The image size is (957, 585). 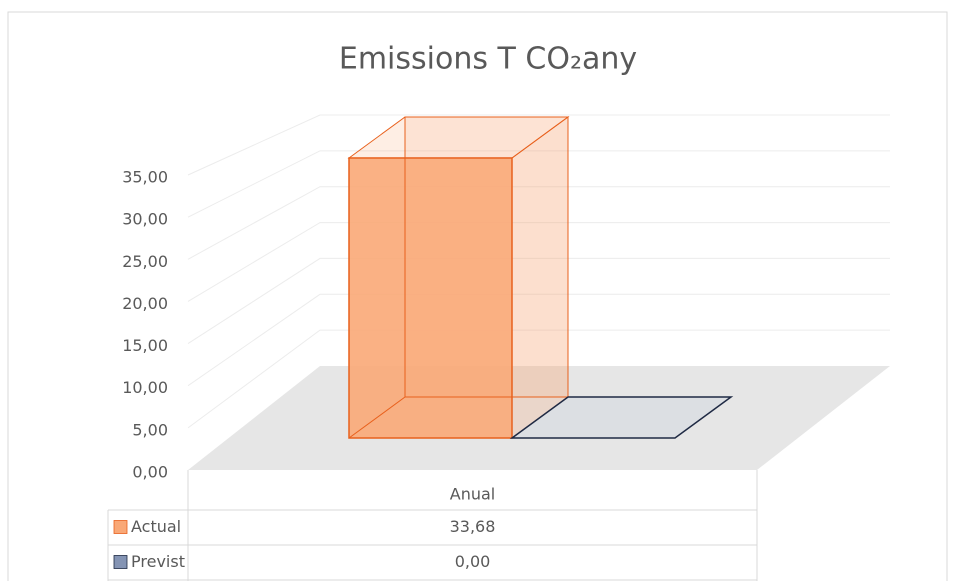 What do you see at coordinates (472, 494) in the screenshot?
I see `category-label: Anual` at bounding box center [472, 494].